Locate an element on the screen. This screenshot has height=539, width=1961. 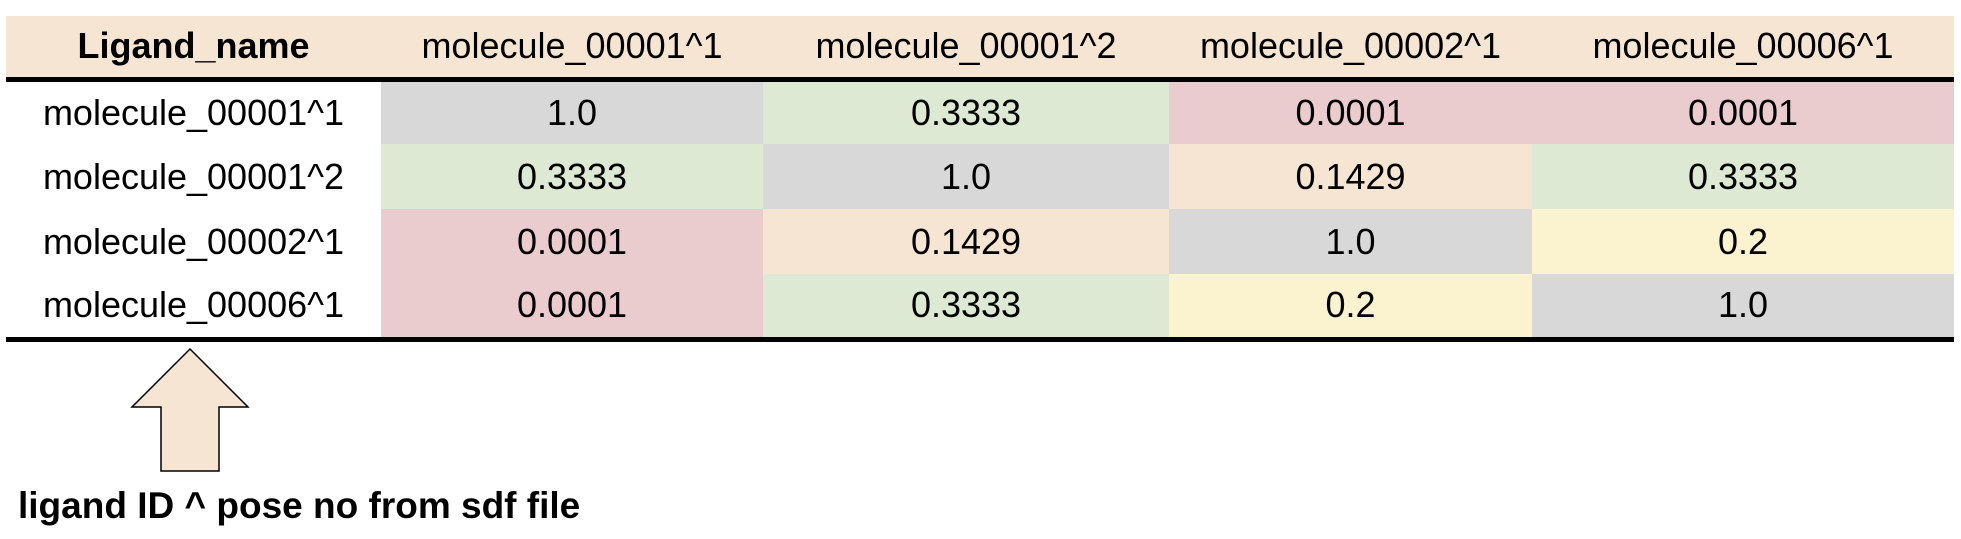
column-header: molecule_00001^2 is located at coordinates (966, 49).